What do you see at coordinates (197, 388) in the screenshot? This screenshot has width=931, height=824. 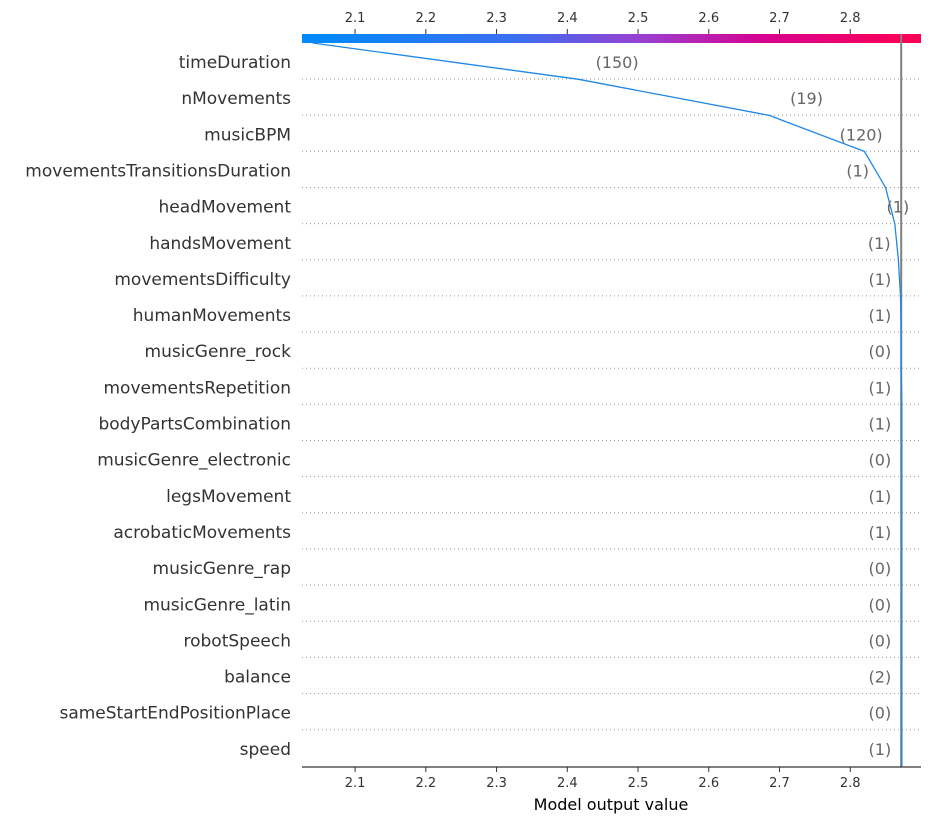 I see `feature-label: movementsRepetition` at bounding box center [197, 388].